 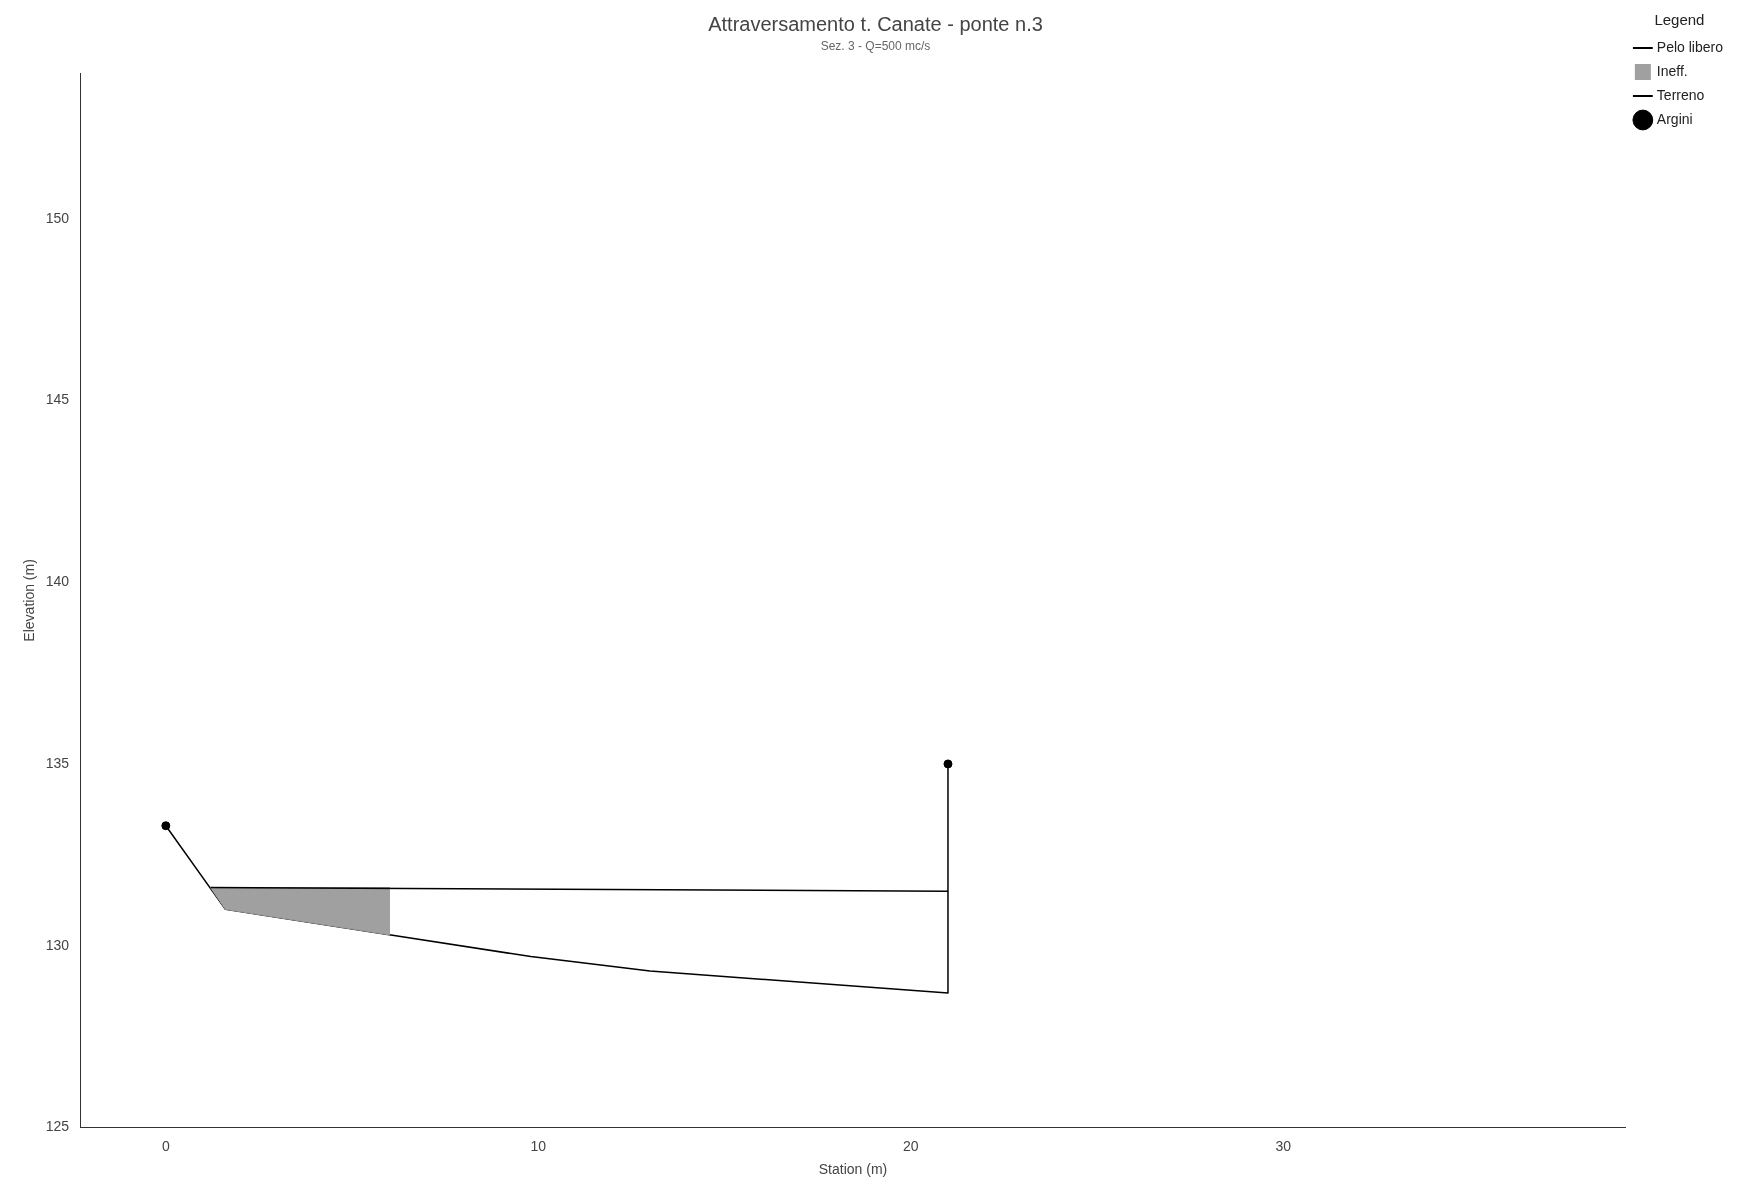 What do you see at coordinates (1672, 70) in the screenshot?
I see `legend-label: Ineff.` at bounding box center [1672, 70].